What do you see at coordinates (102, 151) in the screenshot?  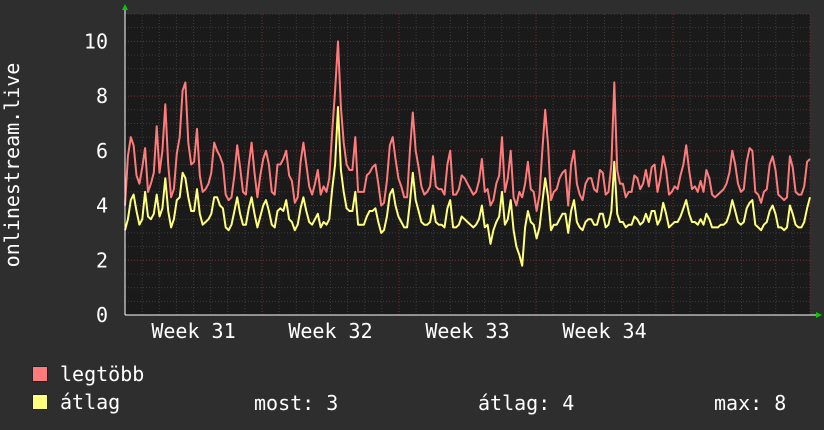 I see `y-tick-label: 6` at bounding box center [102, 151].